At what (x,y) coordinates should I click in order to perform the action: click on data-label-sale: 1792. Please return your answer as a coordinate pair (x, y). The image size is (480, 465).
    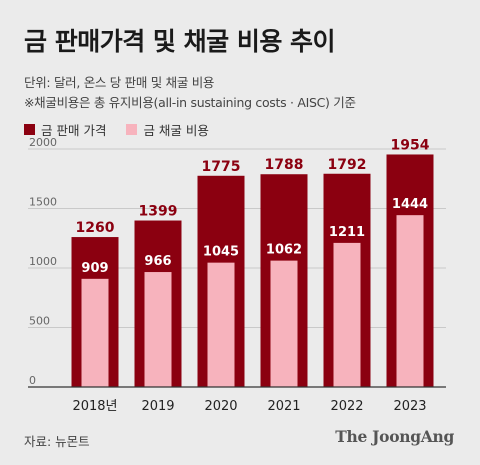
    Looking at the image, I should click on (347, 165).